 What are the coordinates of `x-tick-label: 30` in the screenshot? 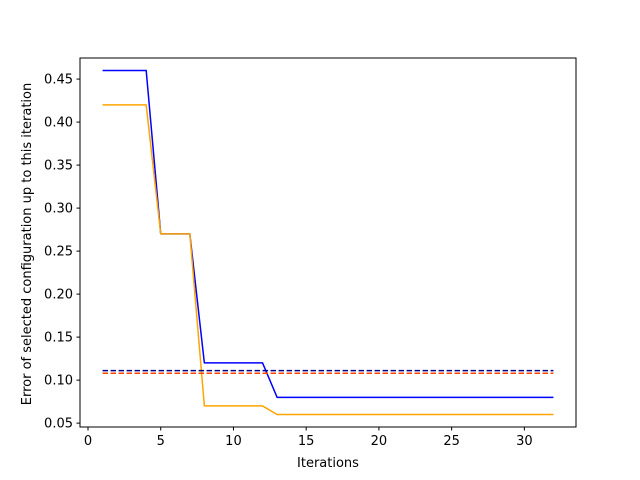 It's located at (524, 441).